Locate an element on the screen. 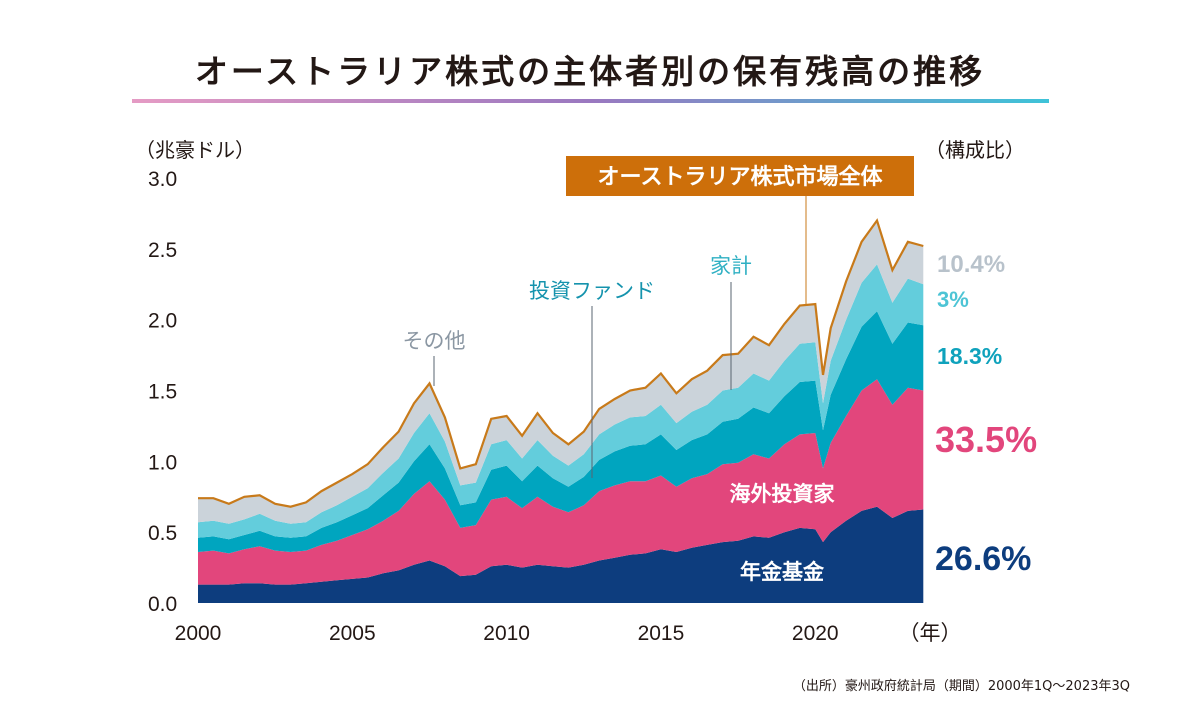  share-other: 10.4% is located at coordinates (971, 264).